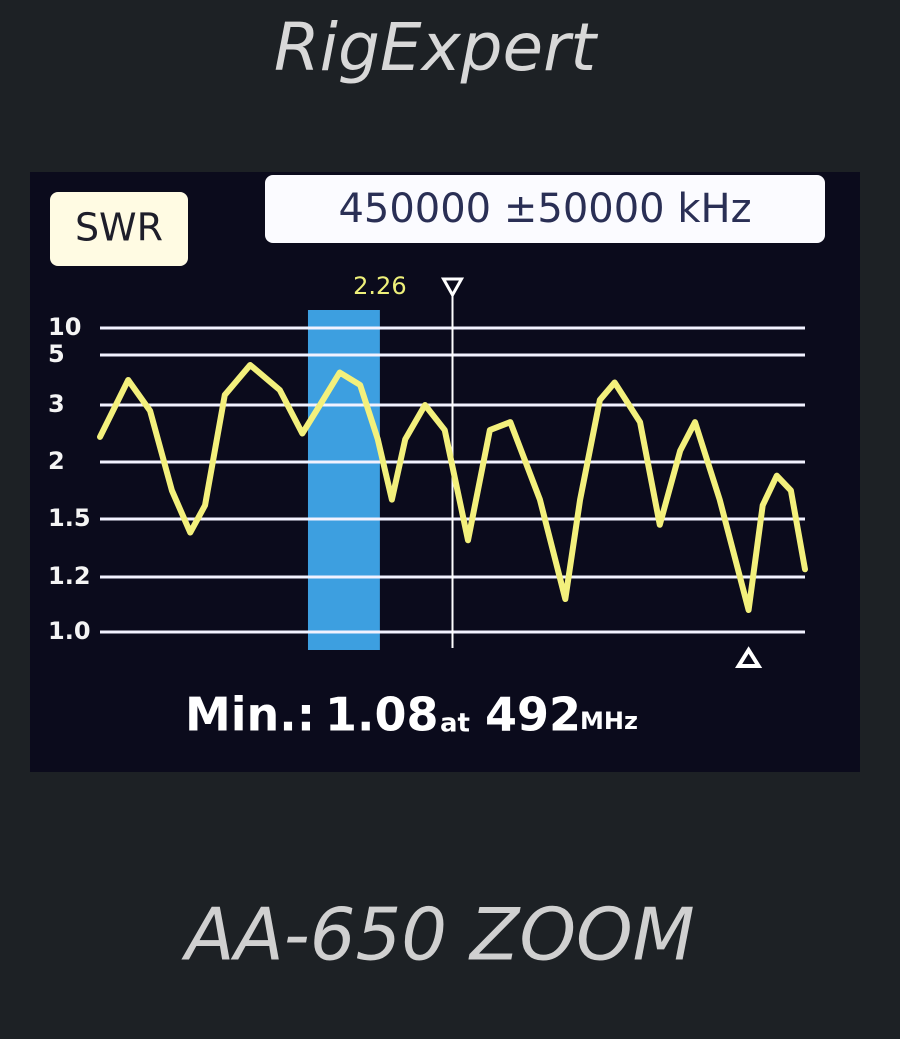  I want to click on cursor-marker, so click(452, 288).